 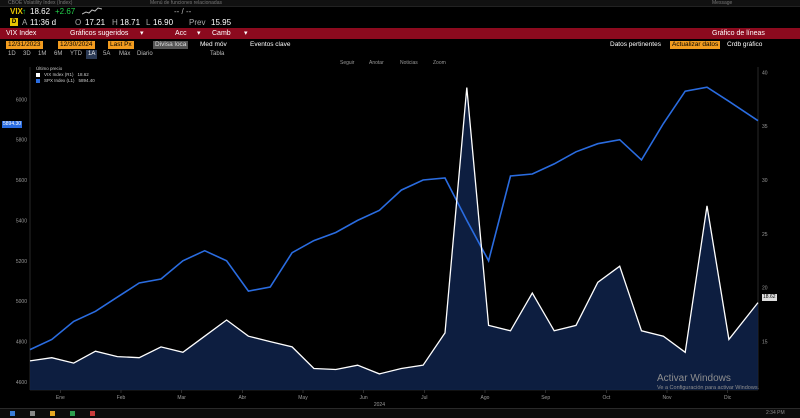 What do you see at coordinates (21, 181) in the screenshot?
I see `left-tick-label: 5600` at bounding box center [21, 181].